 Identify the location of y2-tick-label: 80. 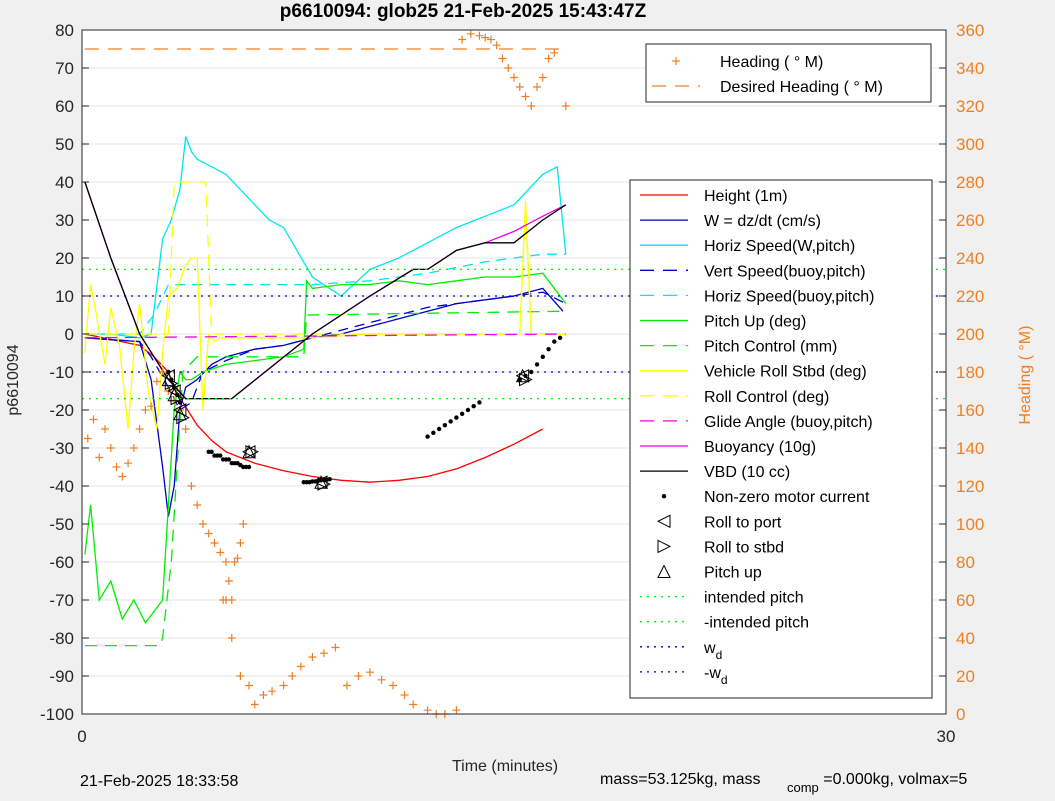
(965, 562).